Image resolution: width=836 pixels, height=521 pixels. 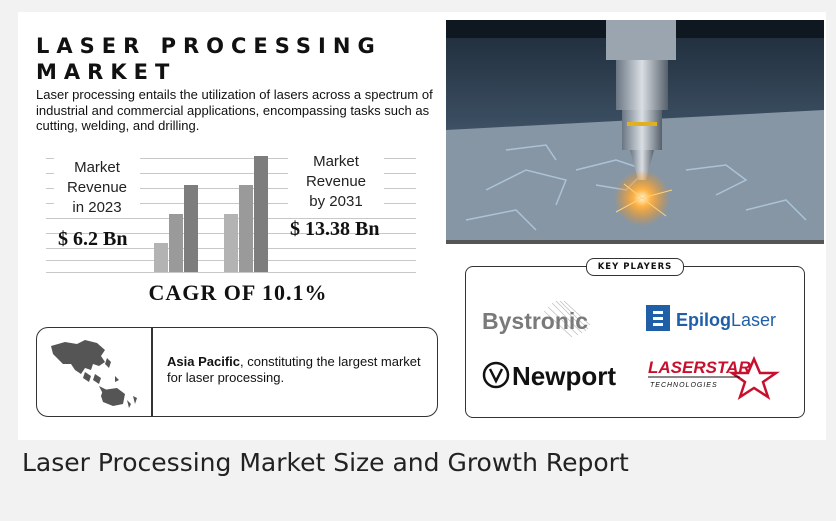 What do you see at coordinates (635, 267) in the screenshot?
I see `key-players-label: KEY PLAYERS` at bounding box center [635, 267].